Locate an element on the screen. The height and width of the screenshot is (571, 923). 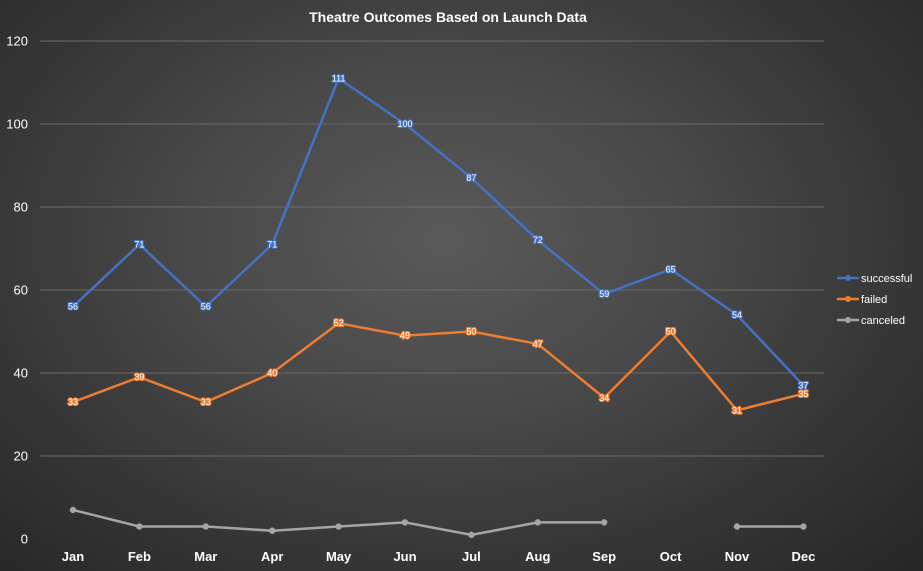
data-label-failed: 39 is located at coordinates (139, 377).